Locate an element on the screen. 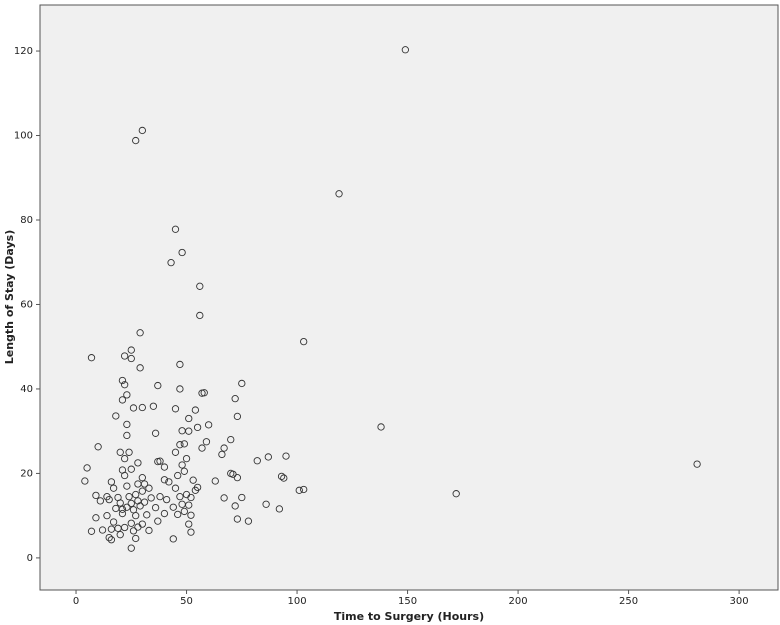  x-axis-title: Time to Surgery (Hours) is located at coordinates (409, 616).